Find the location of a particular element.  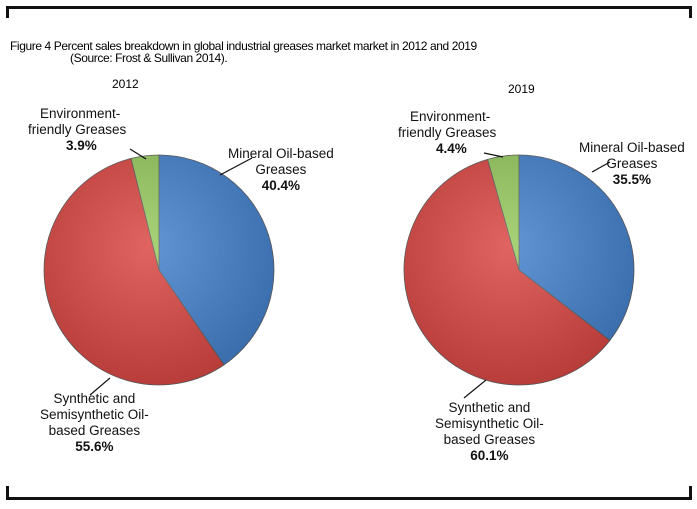

label-2012-synthetic-line-3: based Greases is located at coordinates (94, 430).